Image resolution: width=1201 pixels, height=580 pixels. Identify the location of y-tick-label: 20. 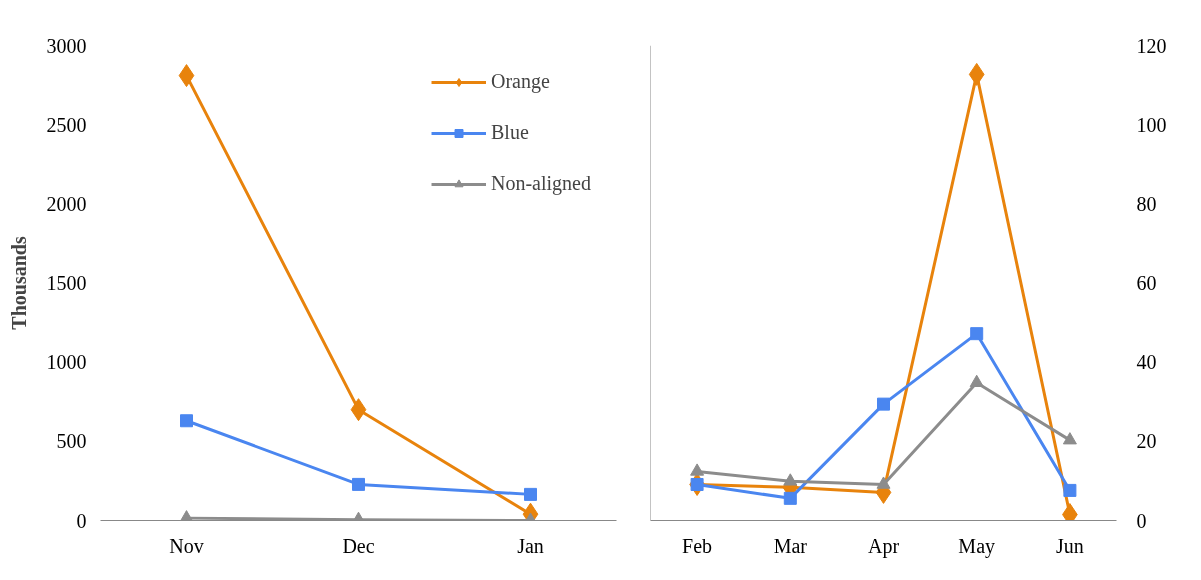
(1146, 441).